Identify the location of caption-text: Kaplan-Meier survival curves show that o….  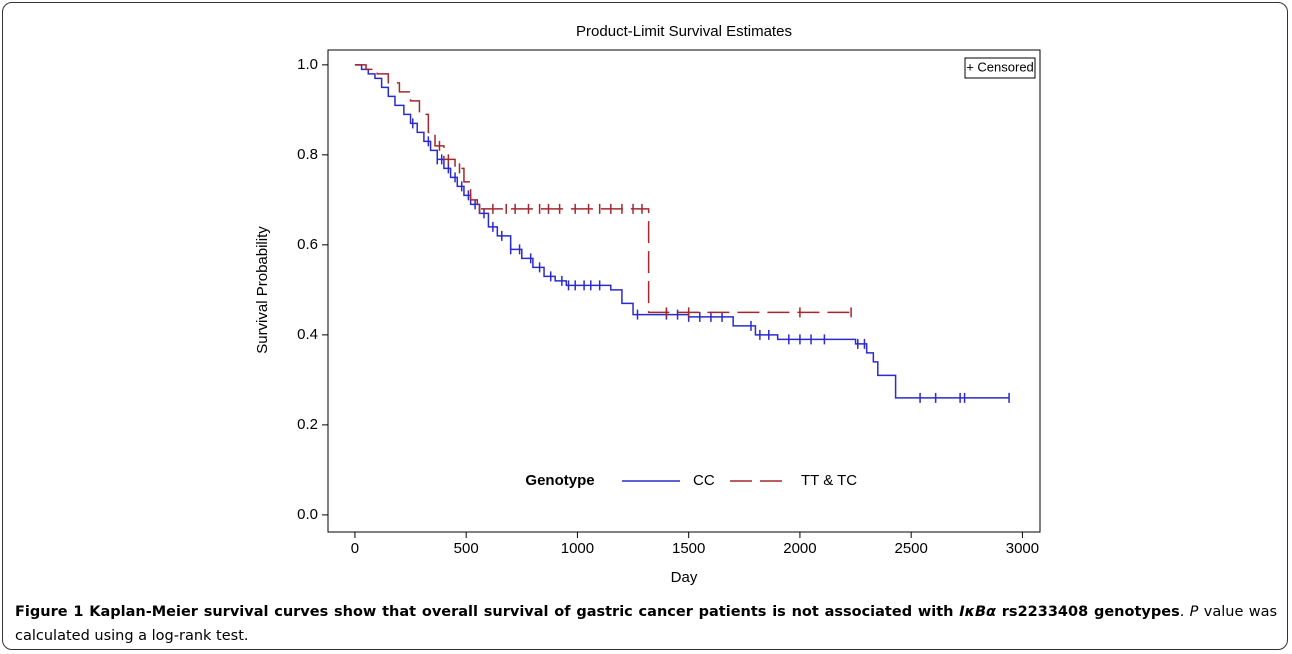
(521, 612).